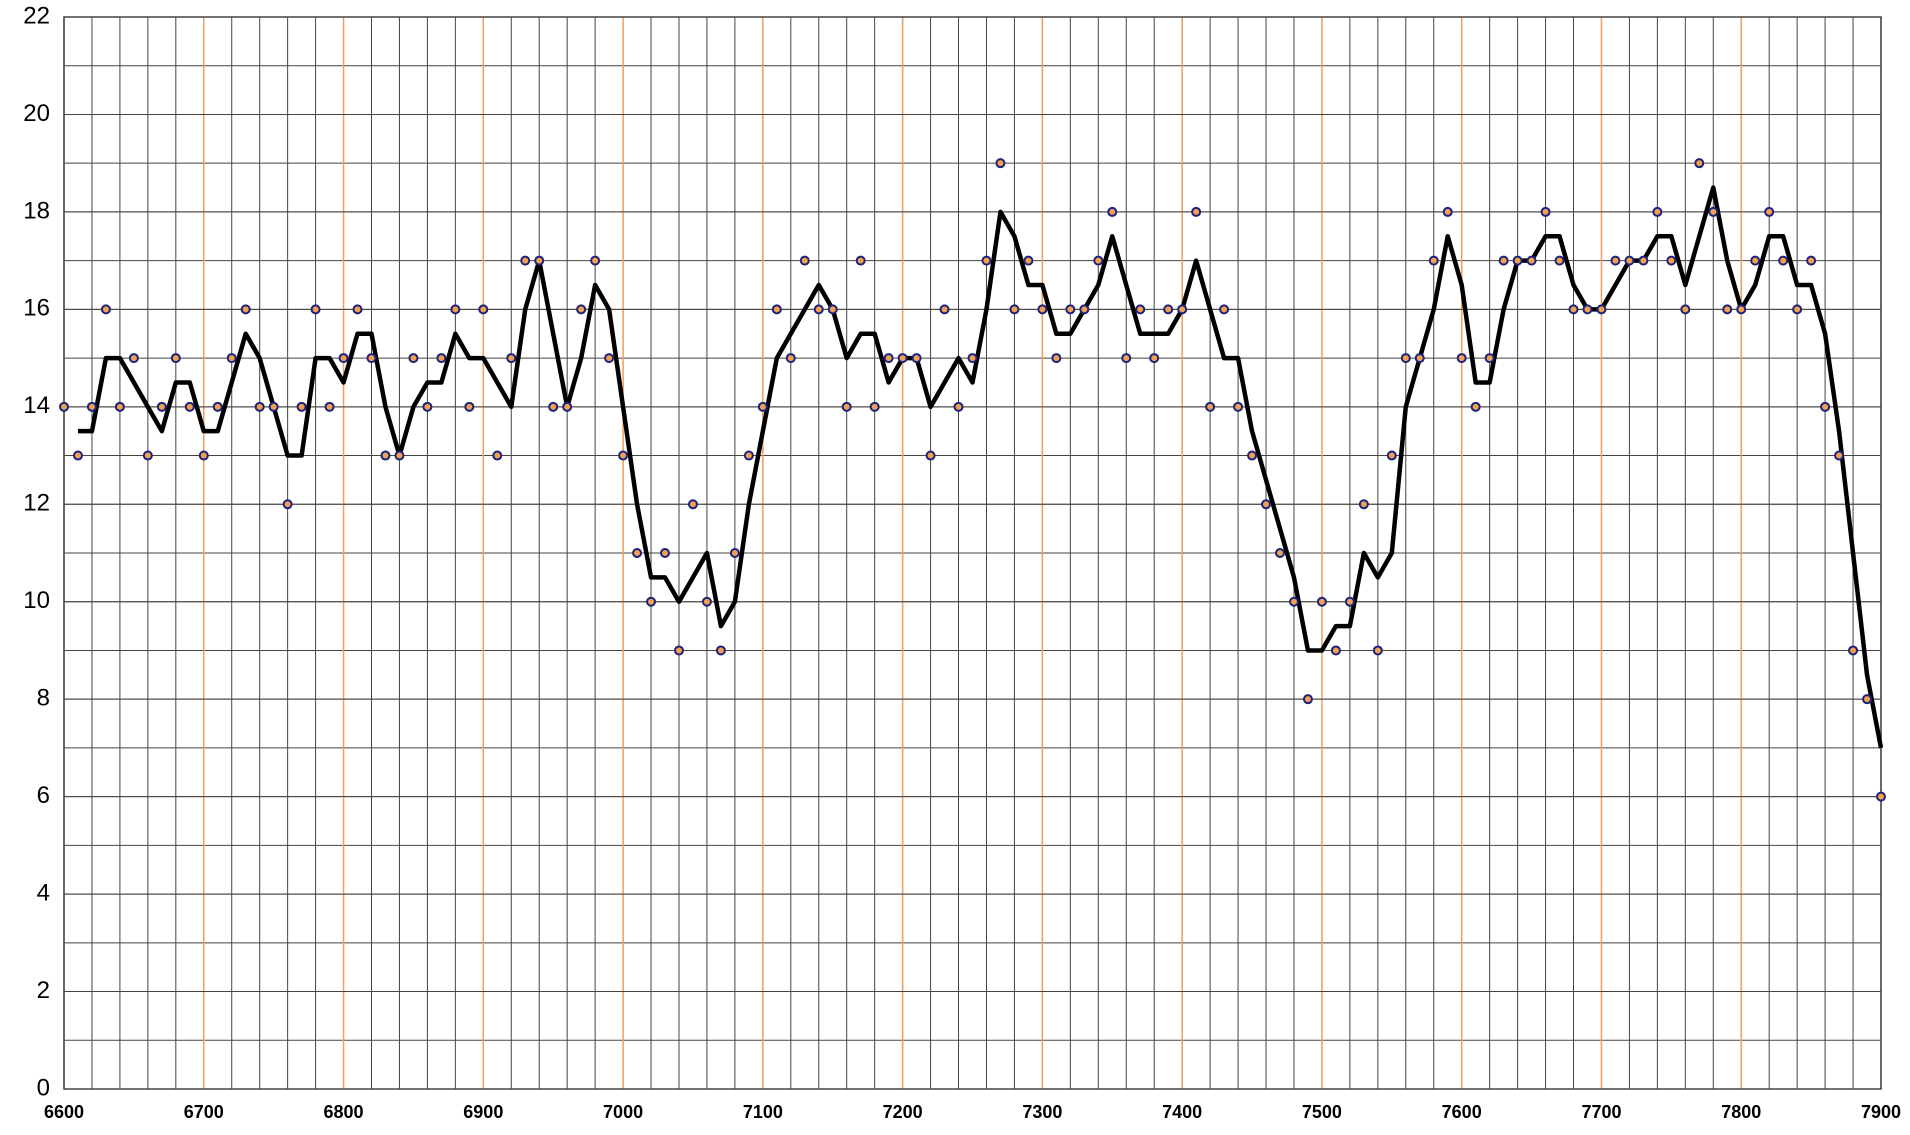 The image size is (1910, 1135). Describe the element at coordinates (1462, 1112) in the screenshot. I see `x-tick-label: 7600` at that location.